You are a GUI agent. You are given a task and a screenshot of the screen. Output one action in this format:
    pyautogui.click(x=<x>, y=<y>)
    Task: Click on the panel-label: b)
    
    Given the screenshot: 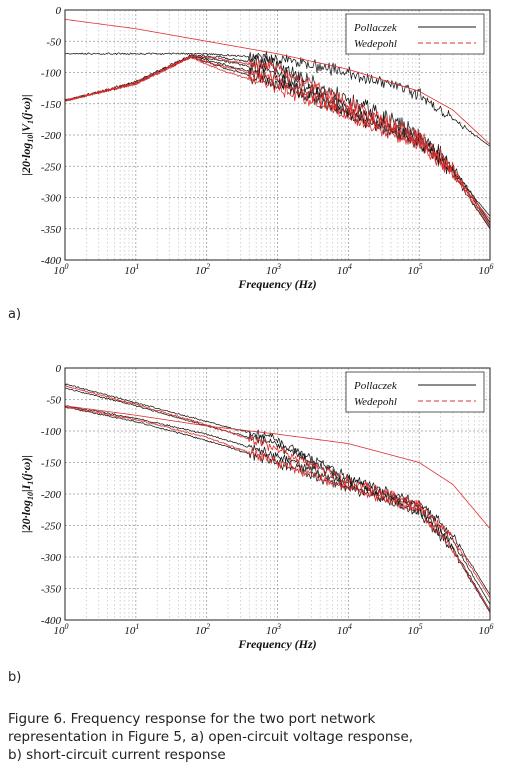 What is the action you would take?
    pyautogui.click(x=14, y=677)
    